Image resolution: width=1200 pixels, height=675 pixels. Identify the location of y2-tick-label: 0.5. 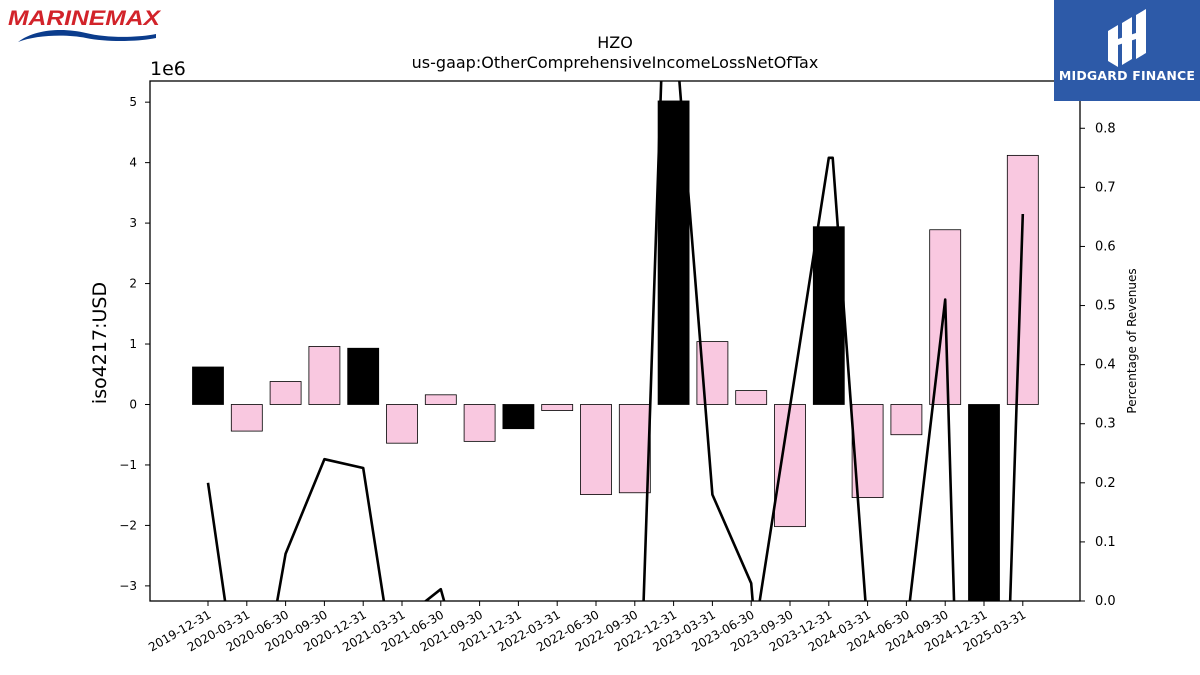
(1105, 306).